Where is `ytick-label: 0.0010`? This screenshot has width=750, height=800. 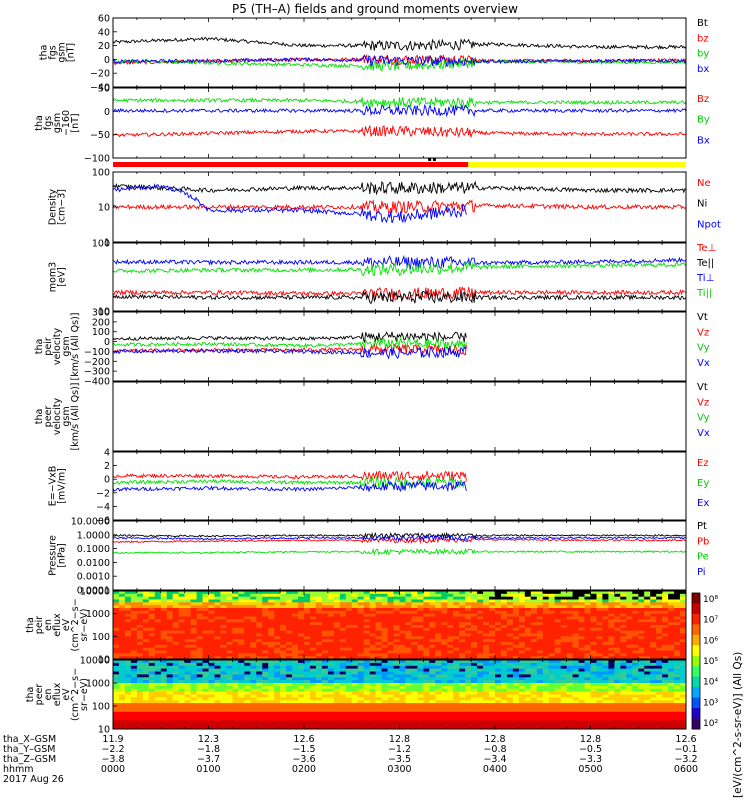 ytick-label: 0.0010 is located at coordinates (93, 577).